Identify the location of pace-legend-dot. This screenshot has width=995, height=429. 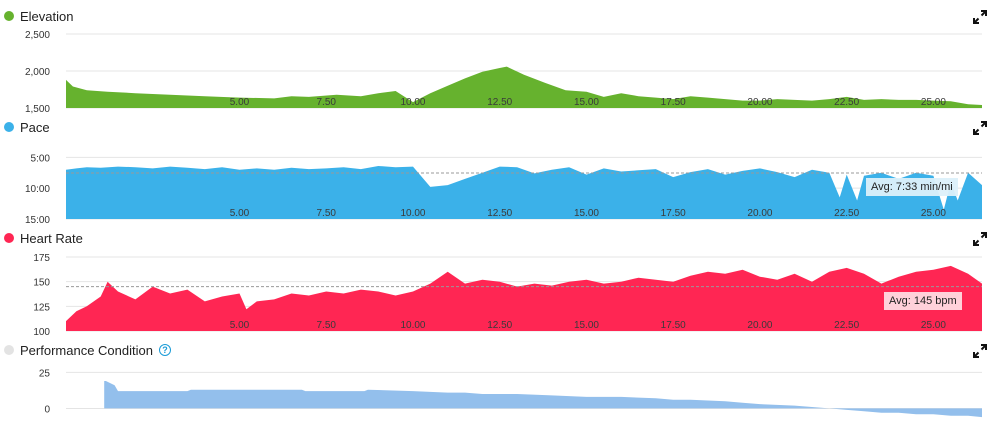
(9, 127).